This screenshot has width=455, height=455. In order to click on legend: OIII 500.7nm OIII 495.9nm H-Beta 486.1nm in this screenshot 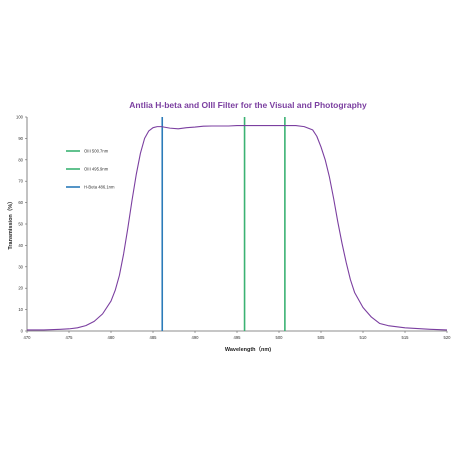, I will do `click(90, 169)`.